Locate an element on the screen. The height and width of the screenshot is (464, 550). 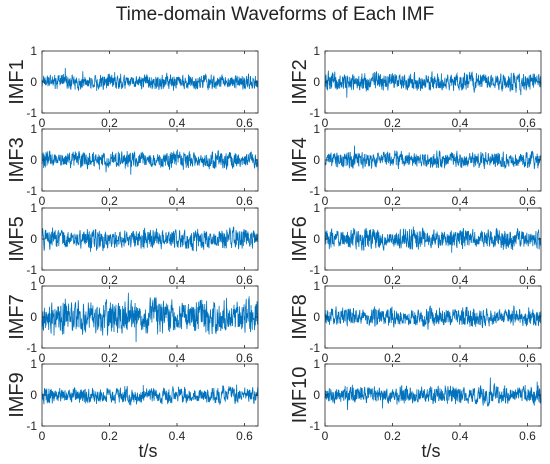
y-axis-label-imf3: IMF3 is located at coordinates (17, 160).